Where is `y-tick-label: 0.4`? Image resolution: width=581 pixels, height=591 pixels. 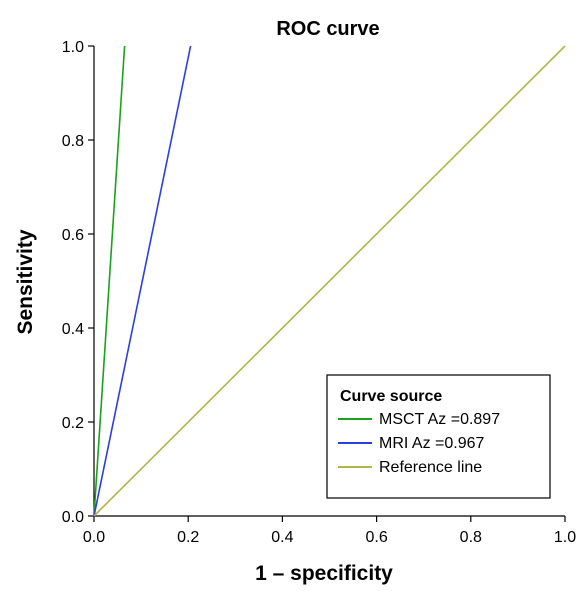
y-tick-label: 0.4 is located at coordinates (73, 329).